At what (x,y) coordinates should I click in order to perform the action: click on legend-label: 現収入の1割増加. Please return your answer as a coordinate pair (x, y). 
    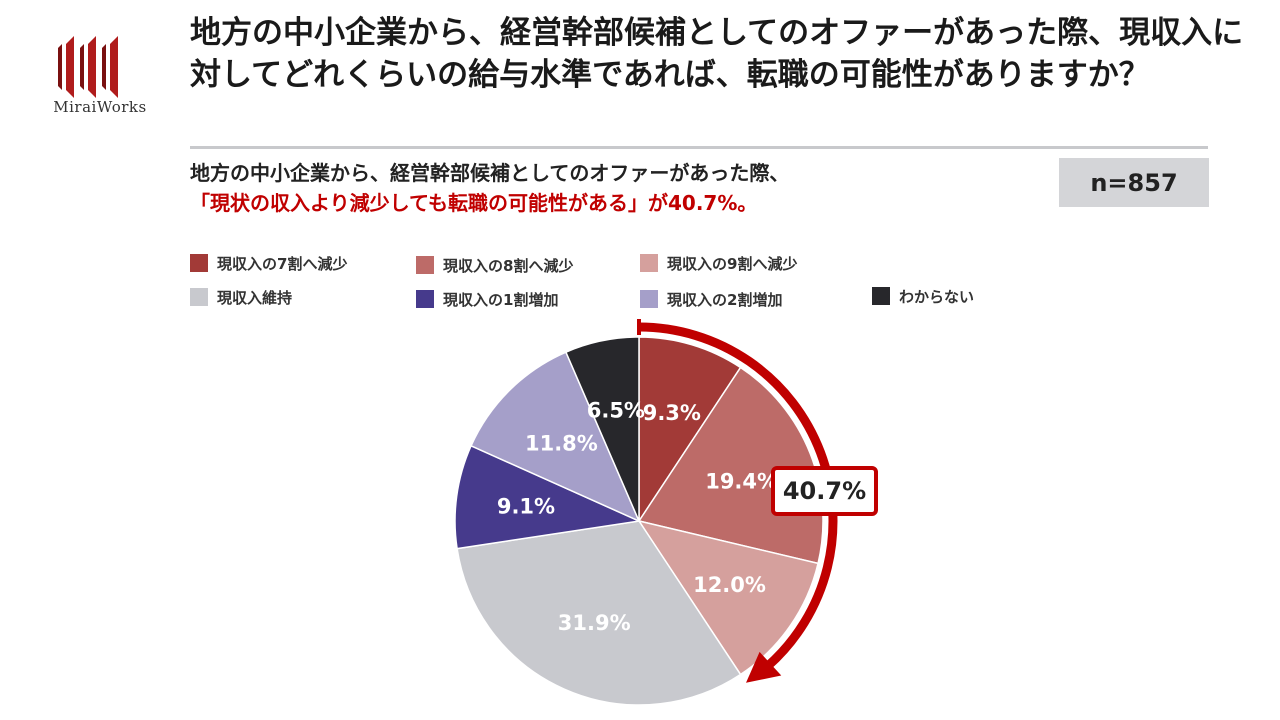
    Looking at the image, I should click on (501, 299).